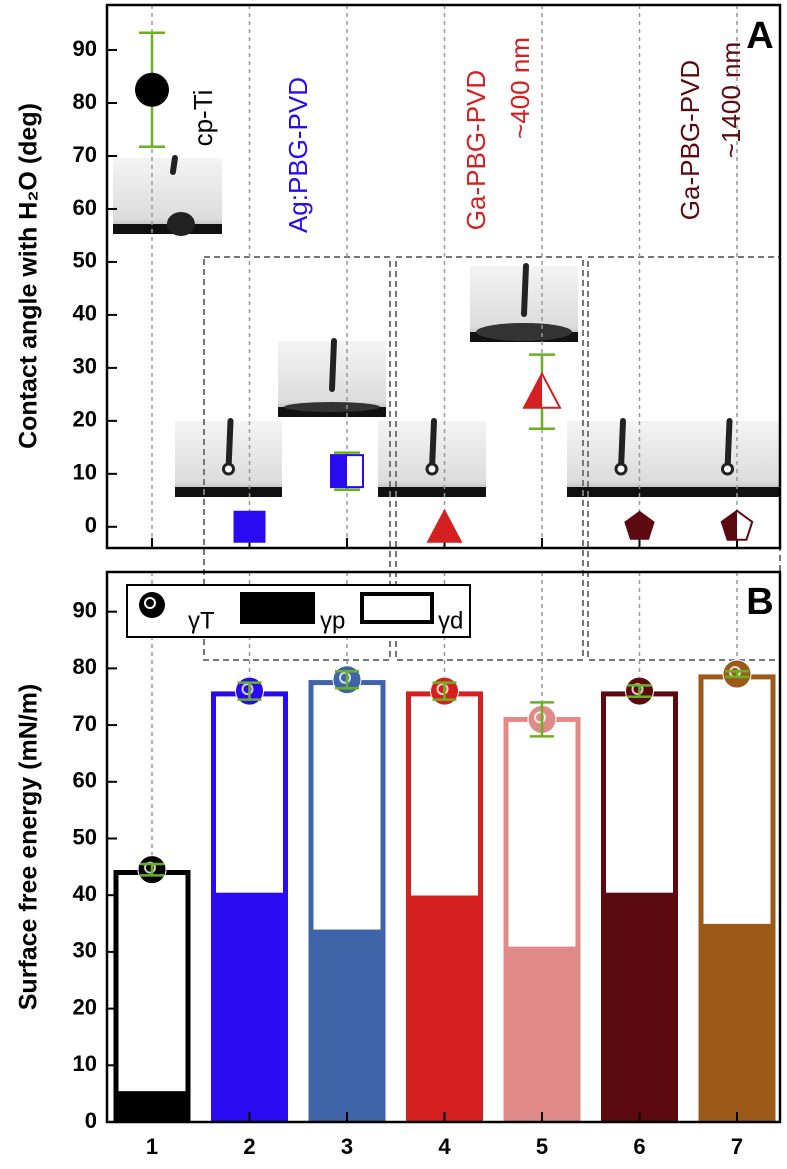  I want to click on legend-label: γd, so click(450, 620).